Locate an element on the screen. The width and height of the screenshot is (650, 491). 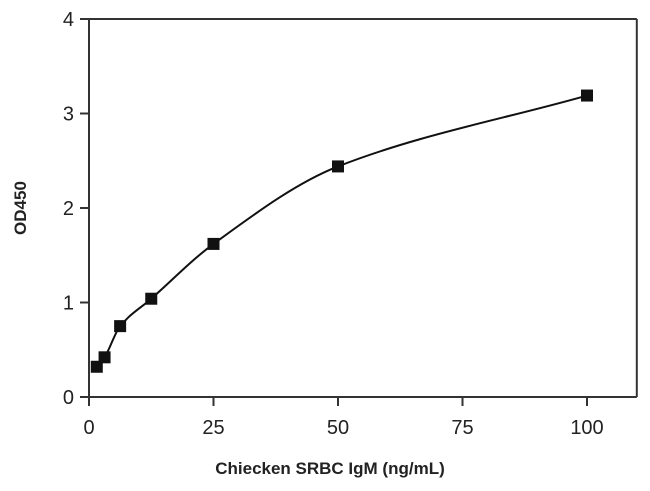
y-tick-label: 1 is located at coordinates (68, 304).